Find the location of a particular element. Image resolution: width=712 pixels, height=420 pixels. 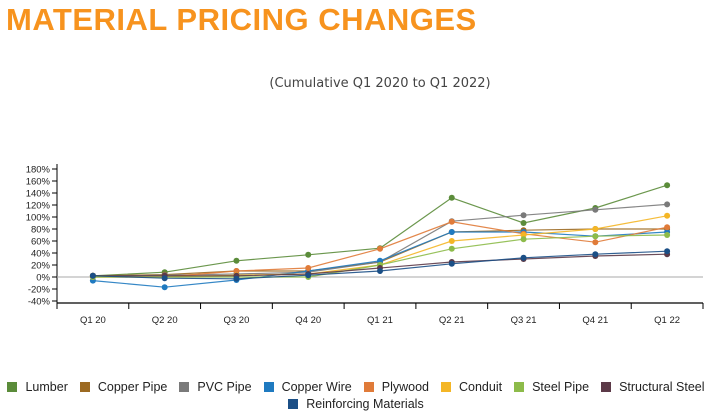

y-tick-label: 140% is located at coordinates (38, 194).